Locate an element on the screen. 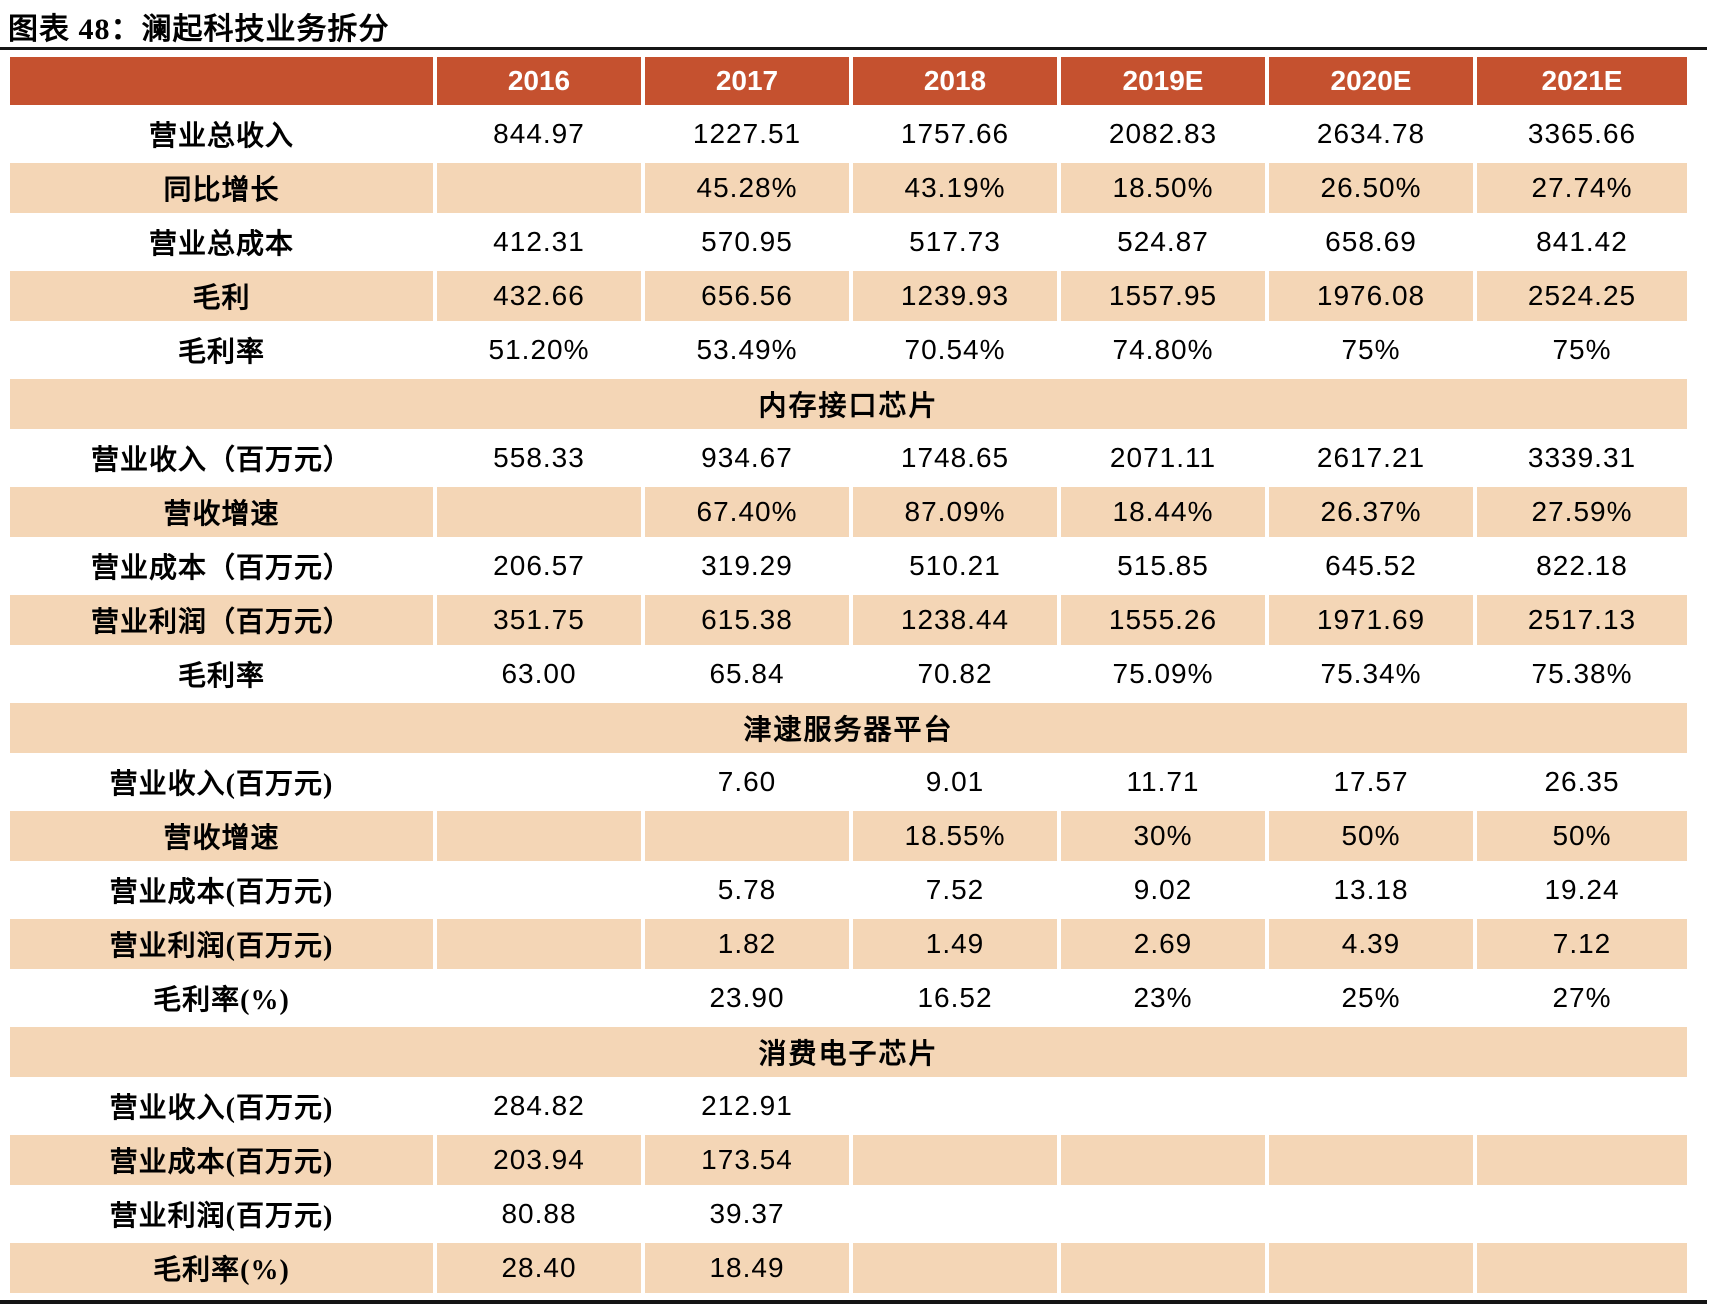  table-row: 毛利率 51.20% 53.49% 70.54% 74.80% 75% 75% is located at coordinates (848, 352).